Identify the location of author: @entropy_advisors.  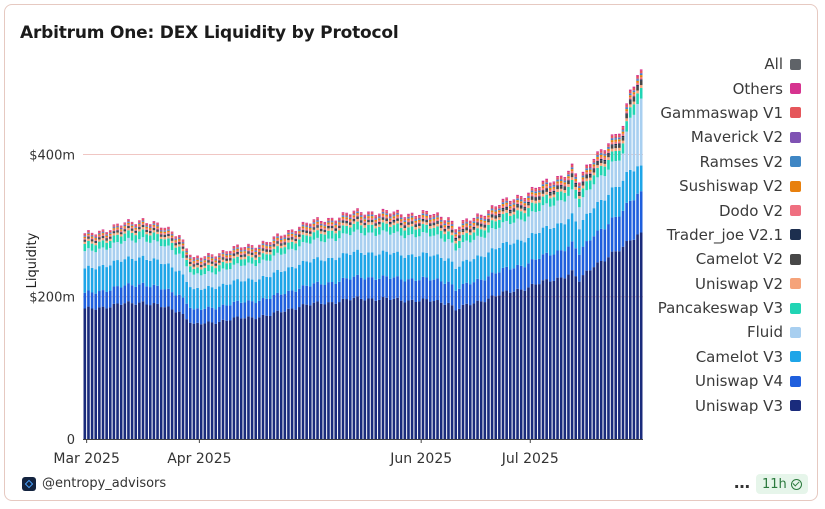
(94, 483).